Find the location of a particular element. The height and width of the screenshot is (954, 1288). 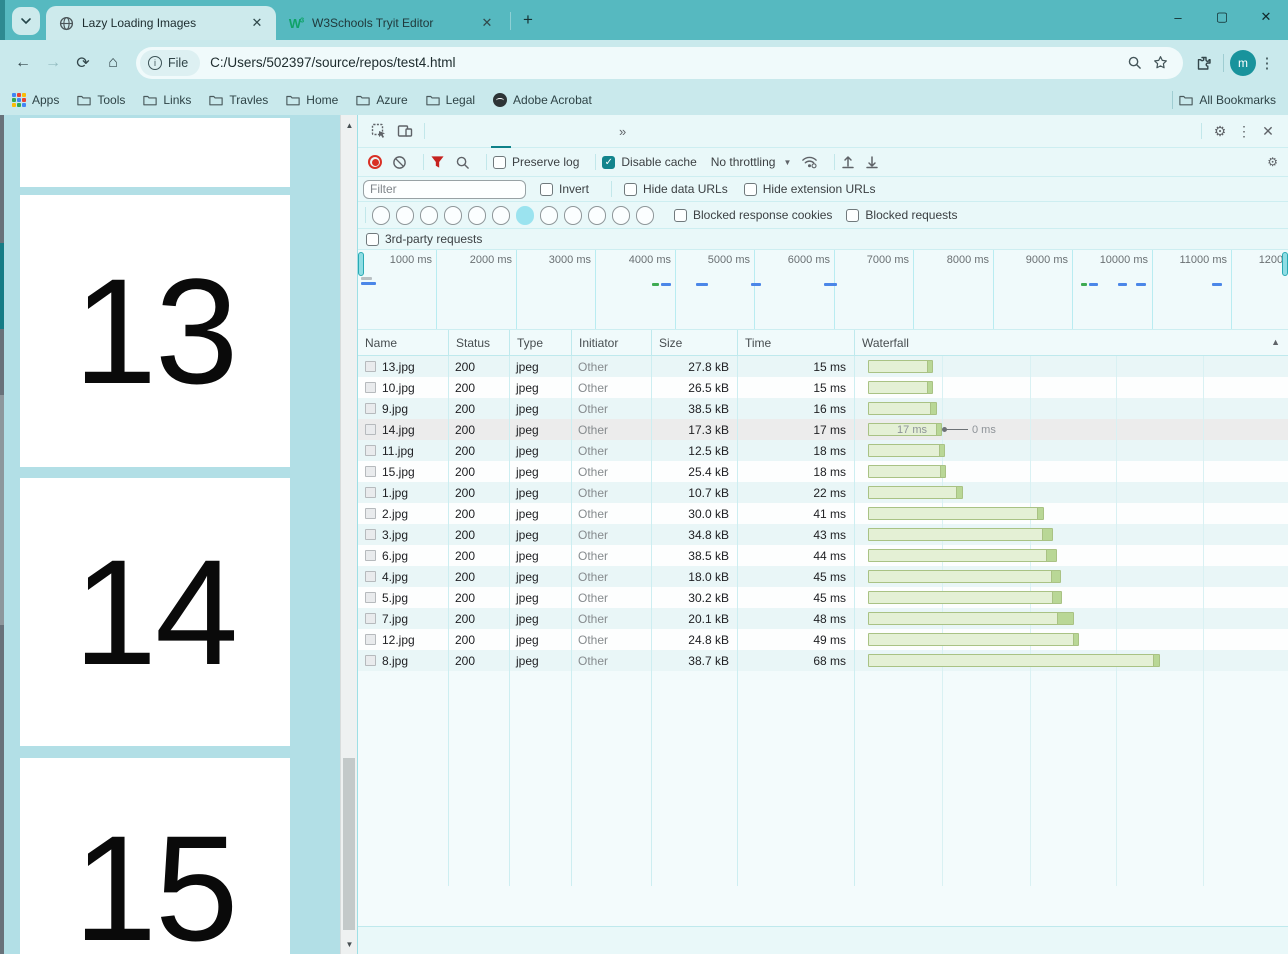

forward-button: → is located at coordinates (53, 62).